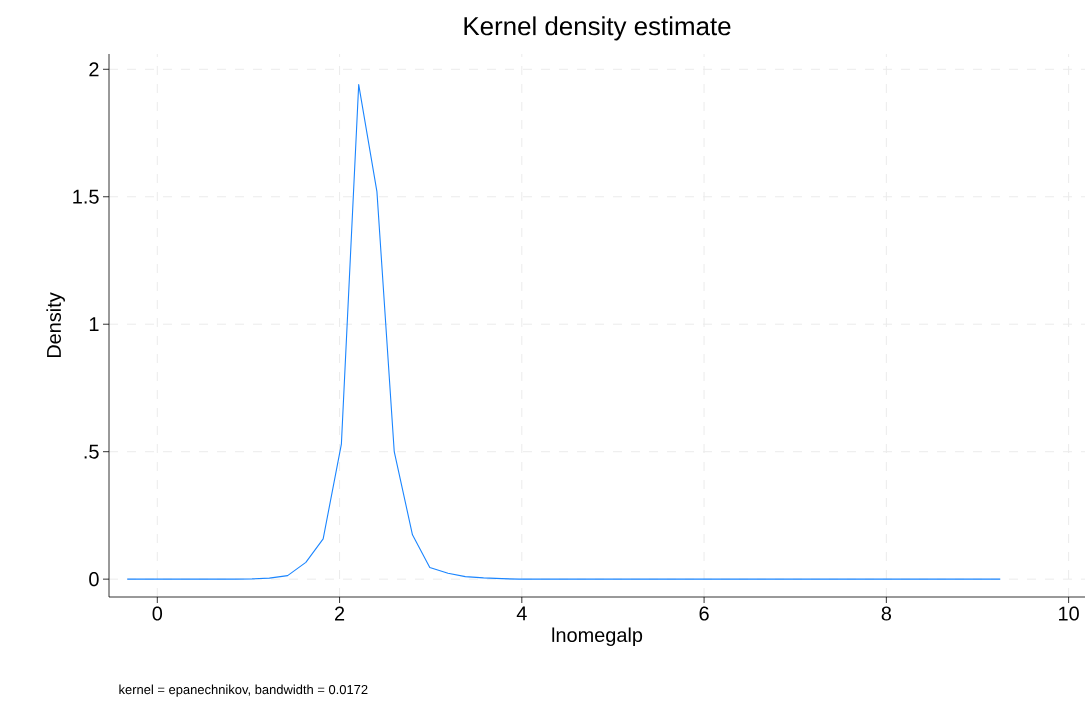  What do you see at coordinates (597, 637) in the screenshot?
I see `x-axis-title: lnomegalp` at bounding box center [597, 637].